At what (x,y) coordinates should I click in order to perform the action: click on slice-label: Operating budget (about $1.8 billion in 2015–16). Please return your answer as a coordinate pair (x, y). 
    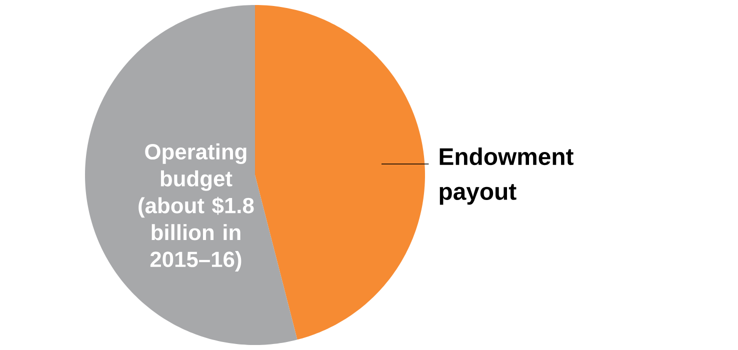
    Looking at the image, I should click on (196, 207).